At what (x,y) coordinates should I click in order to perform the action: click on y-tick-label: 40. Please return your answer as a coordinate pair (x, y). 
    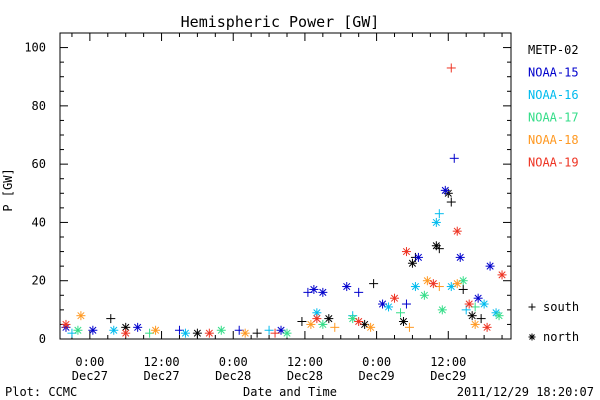
    Looking at the image, I should click on (39, 222).